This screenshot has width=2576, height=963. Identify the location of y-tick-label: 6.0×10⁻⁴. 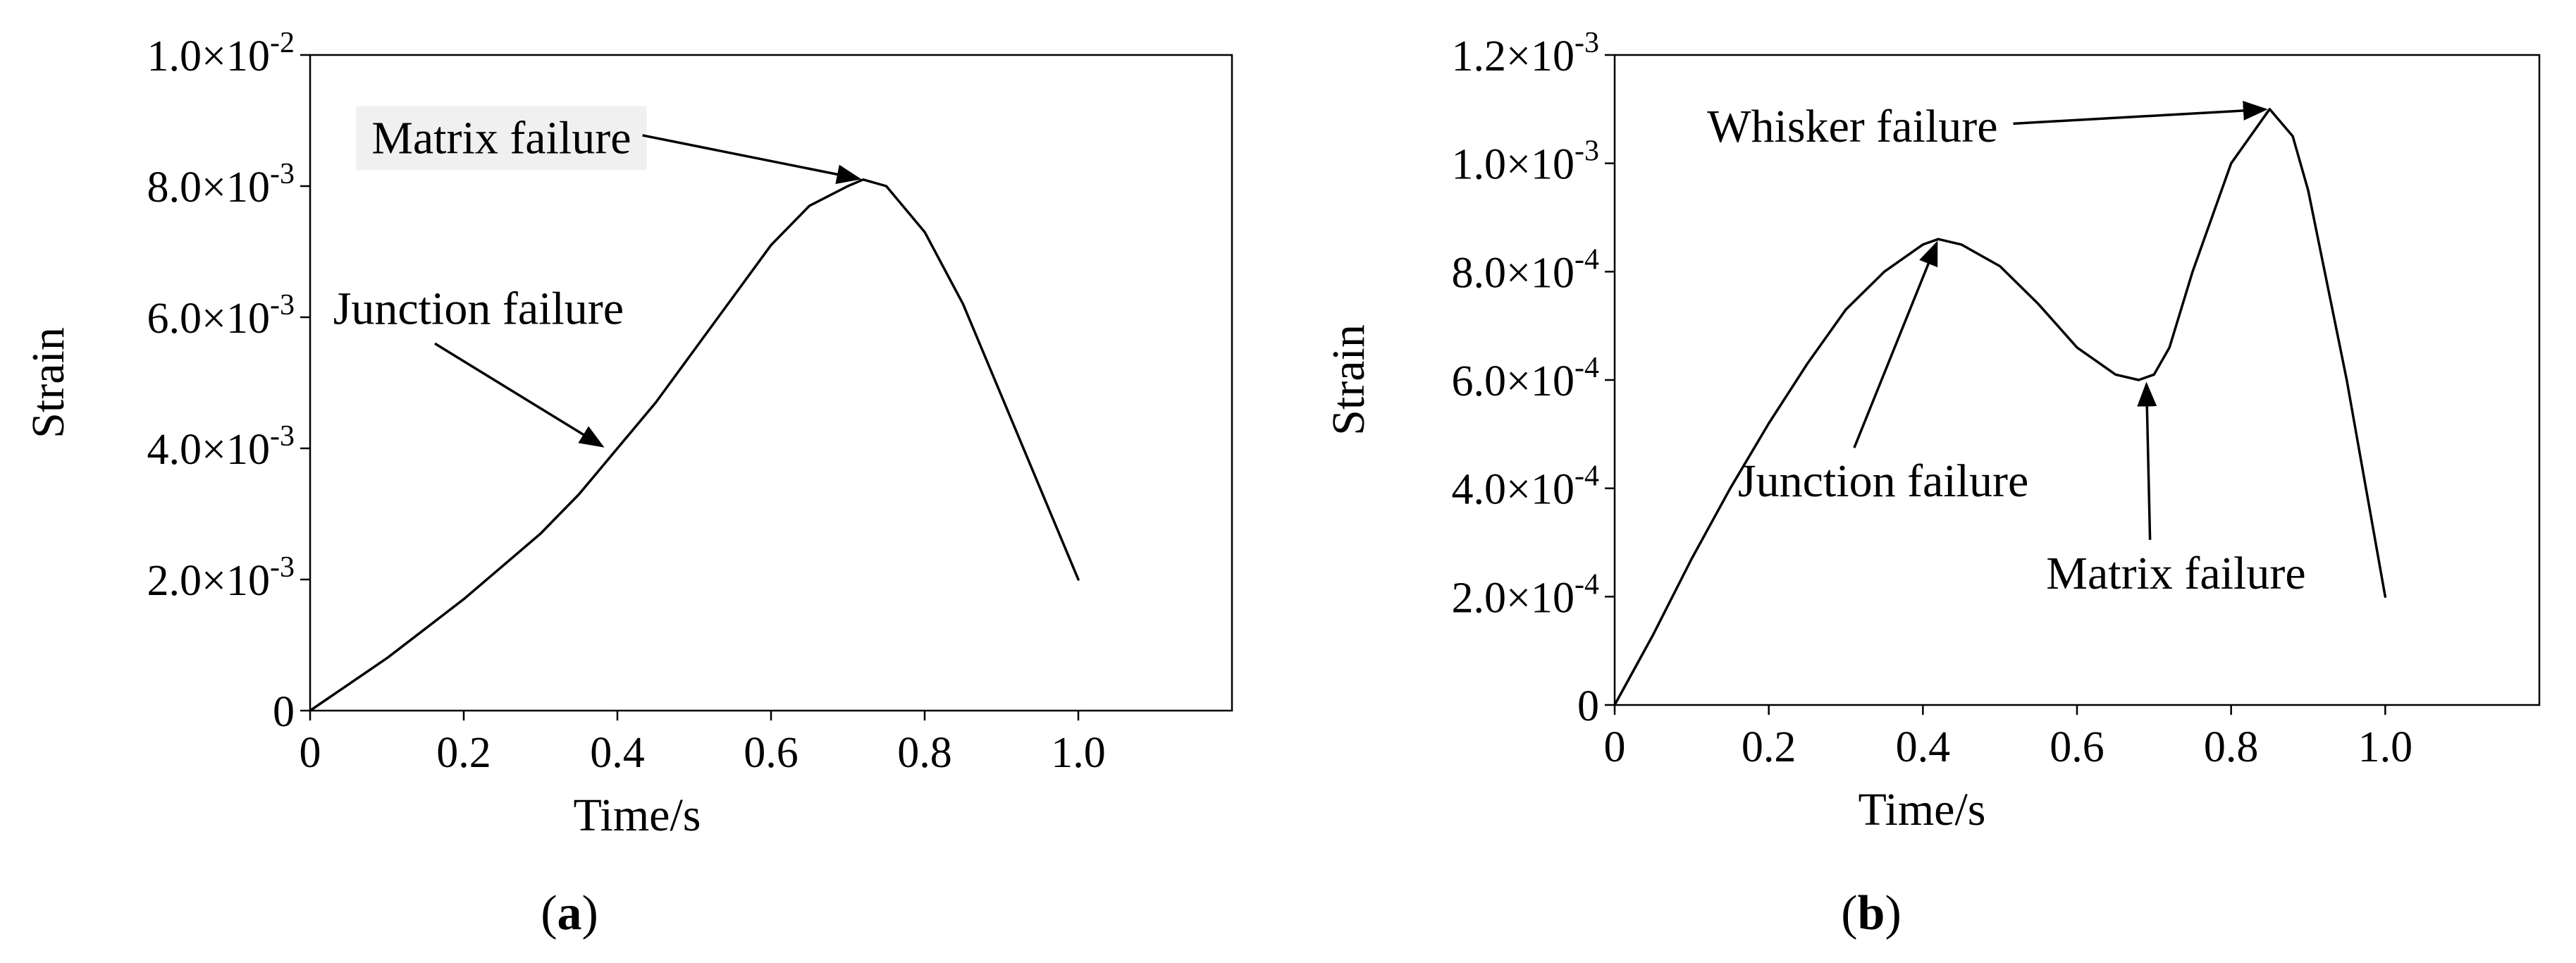
(1525, 378).